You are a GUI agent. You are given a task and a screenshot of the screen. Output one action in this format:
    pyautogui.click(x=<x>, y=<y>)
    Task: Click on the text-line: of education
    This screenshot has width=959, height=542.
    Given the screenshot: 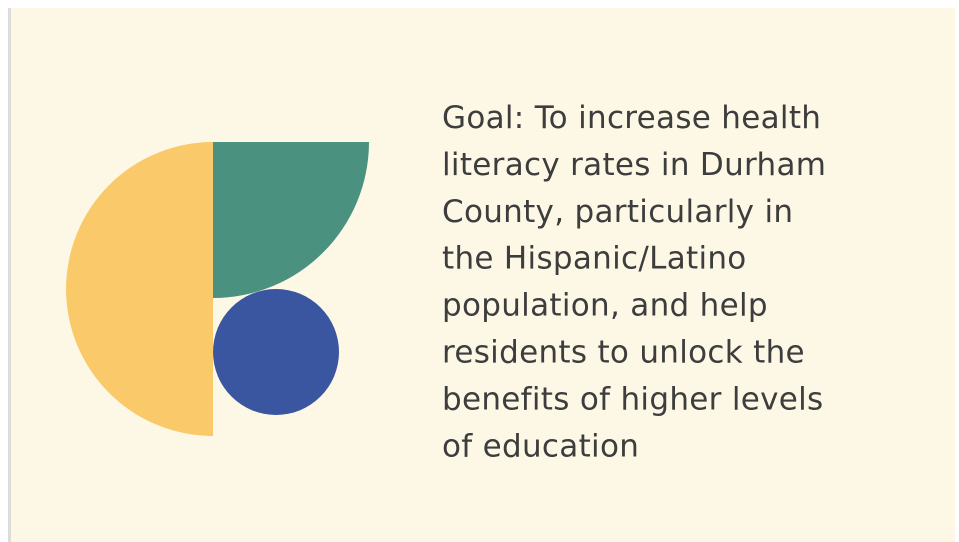 What is the action you would take?
    pyautogui.click(x=540, y=446)
    